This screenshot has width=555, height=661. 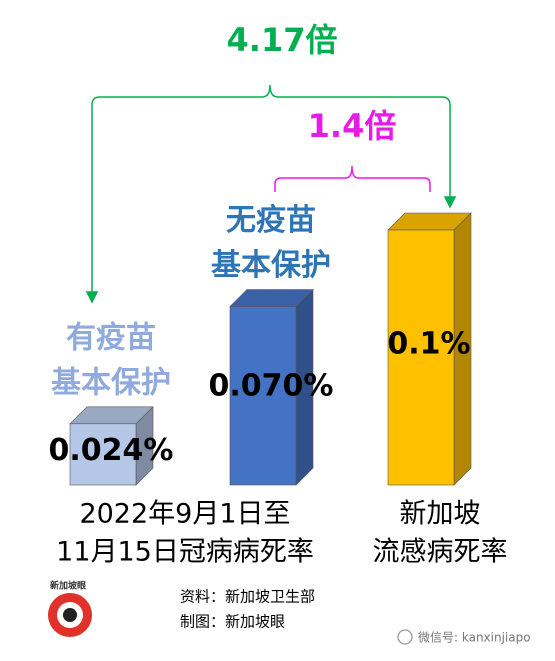 What do you see at coordinates (271, 385) in the screenshot?
I see `value-label: 0.070%` at bounding box center [271, 385].